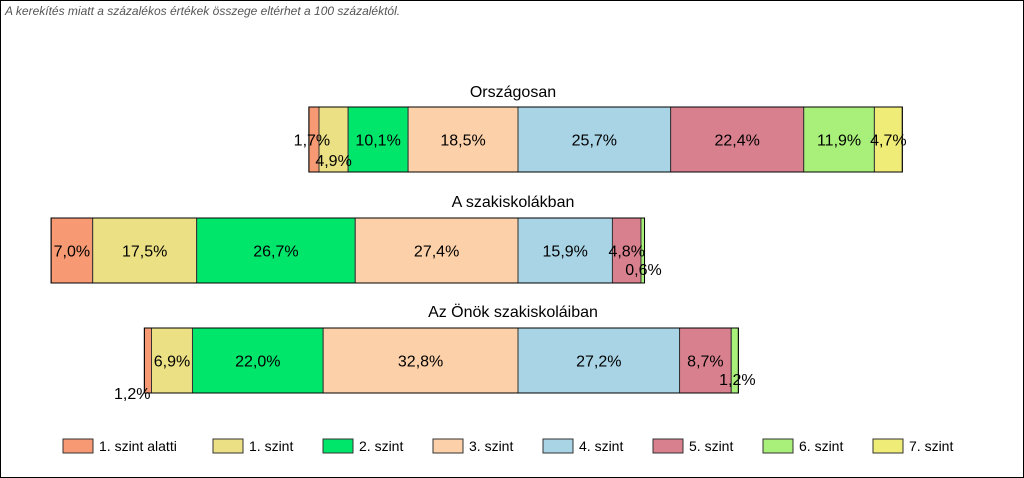 The width and height of the screenshot is (1024, 478). Describe the element at coordinates (420, 362) in the screenshot. I see `segment-label: 32,8%` at that location.